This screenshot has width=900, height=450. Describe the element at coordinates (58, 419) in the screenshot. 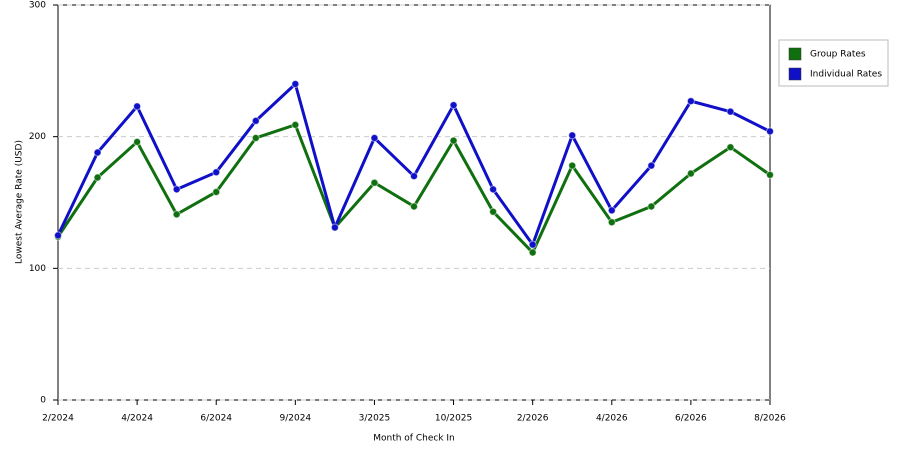

I see `x-tick-label: 2/2024` at that location.